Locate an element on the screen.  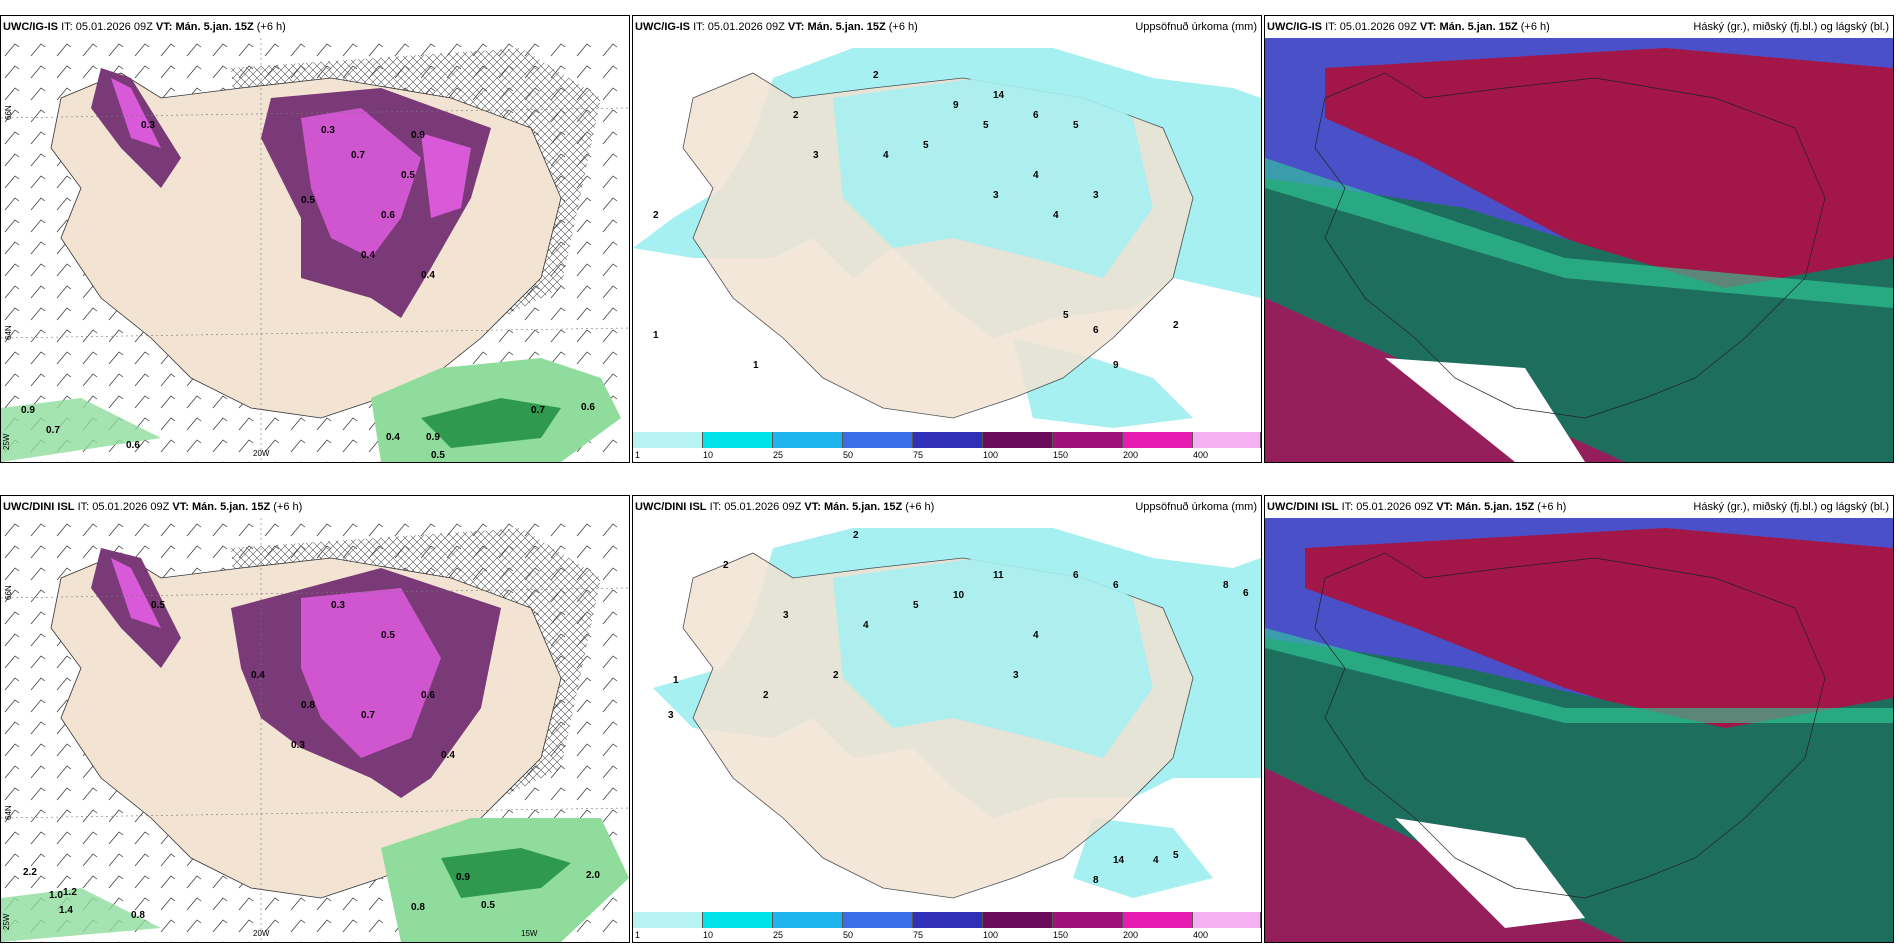
svg-text: 14 is located at coordinates (999, 95).